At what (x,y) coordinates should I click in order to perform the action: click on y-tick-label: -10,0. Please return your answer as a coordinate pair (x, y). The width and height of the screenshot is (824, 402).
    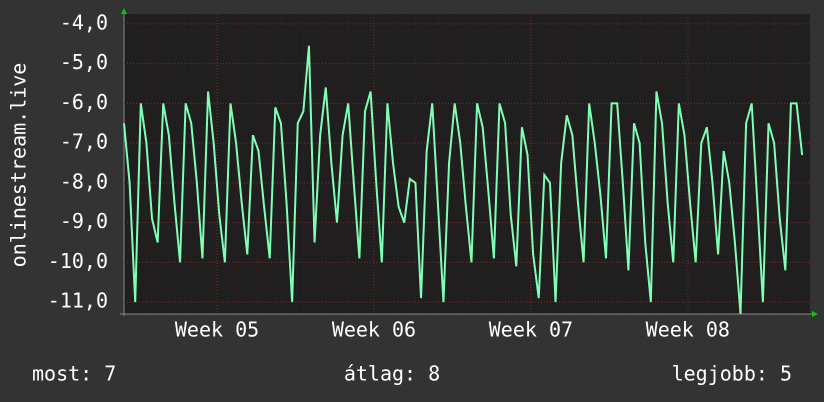
    Looking at the image, I should click on (78, 261).